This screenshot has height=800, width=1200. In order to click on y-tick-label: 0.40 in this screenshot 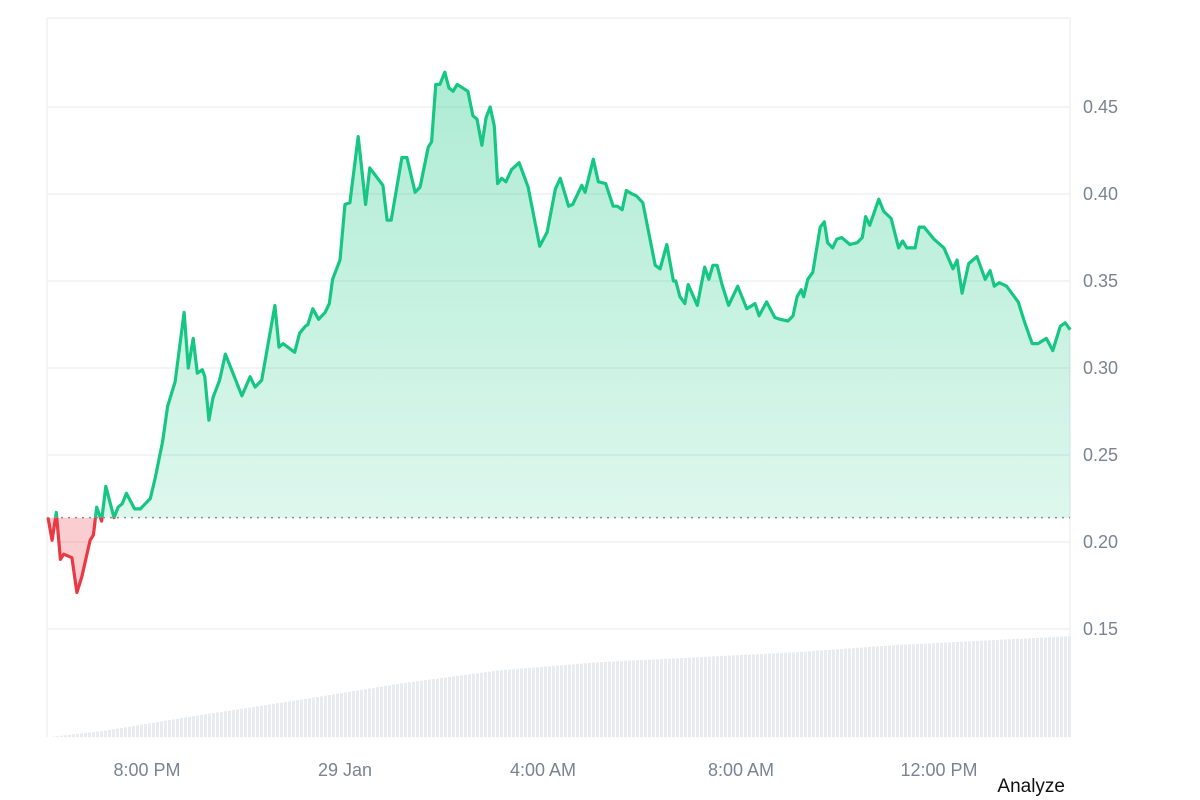, I will do `click(1100, 194)`.